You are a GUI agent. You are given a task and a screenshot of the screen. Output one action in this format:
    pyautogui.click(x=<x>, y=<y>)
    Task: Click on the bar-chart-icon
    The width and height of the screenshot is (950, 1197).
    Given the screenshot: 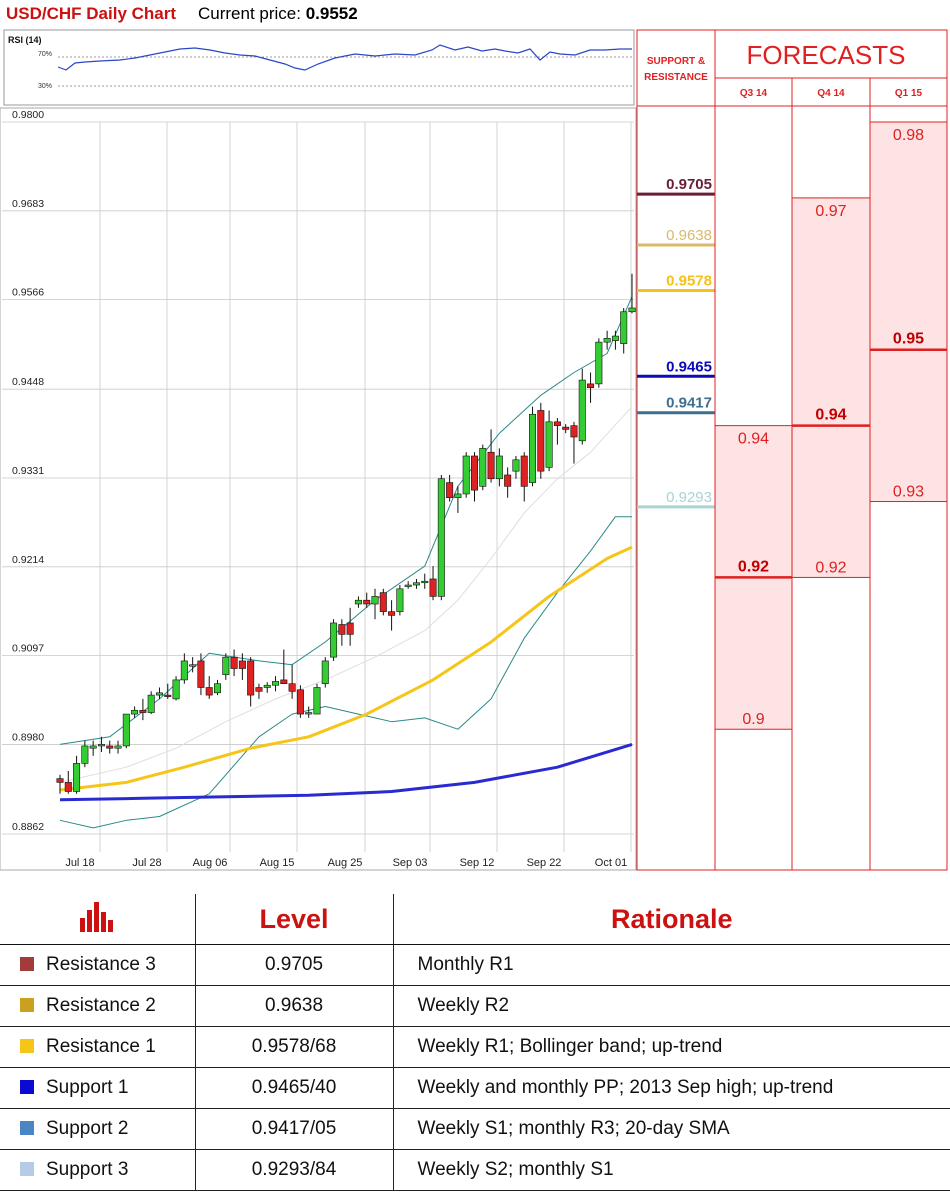 What is the action you would take?
    pyautogui.click(x=97, y=917)
    